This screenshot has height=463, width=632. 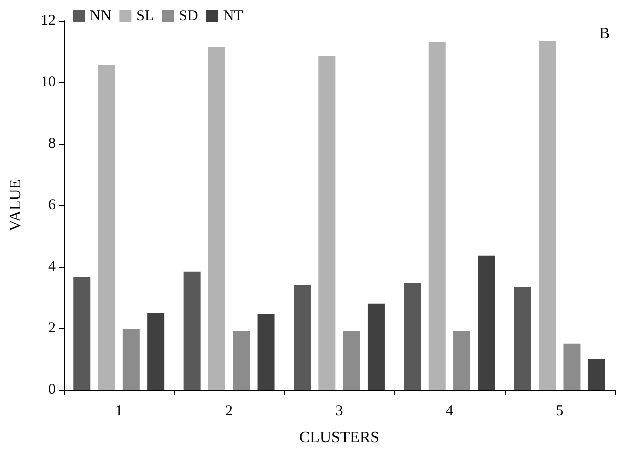 What do you see at coordinates (340, 412) in the screenshot?
I see `x-tick-label: 3` at bounding box center [340, 412].